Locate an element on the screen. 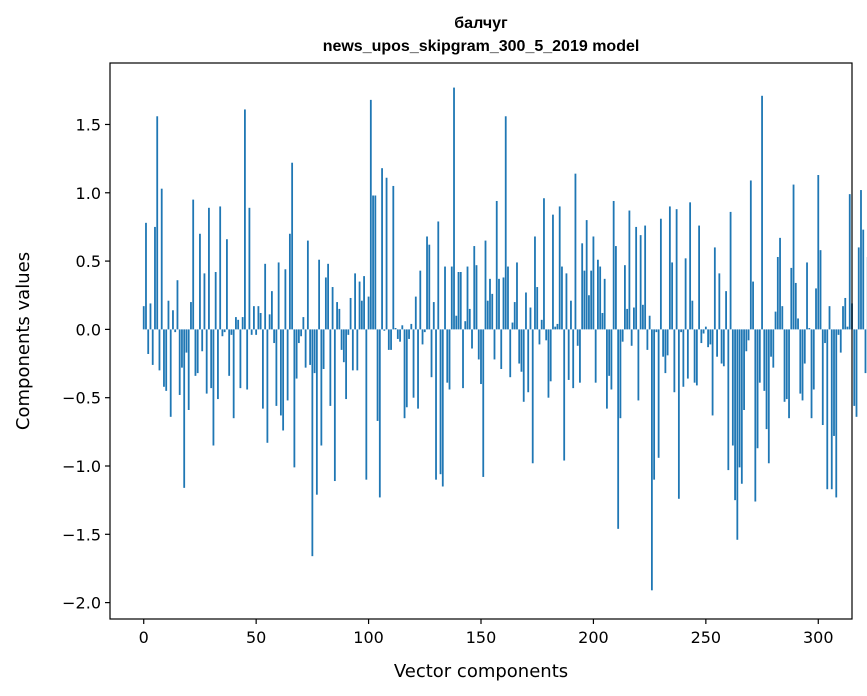 This screenshot has height=696, width=867. chart-title-line1: балчуг is located at coordinates (481, 23).